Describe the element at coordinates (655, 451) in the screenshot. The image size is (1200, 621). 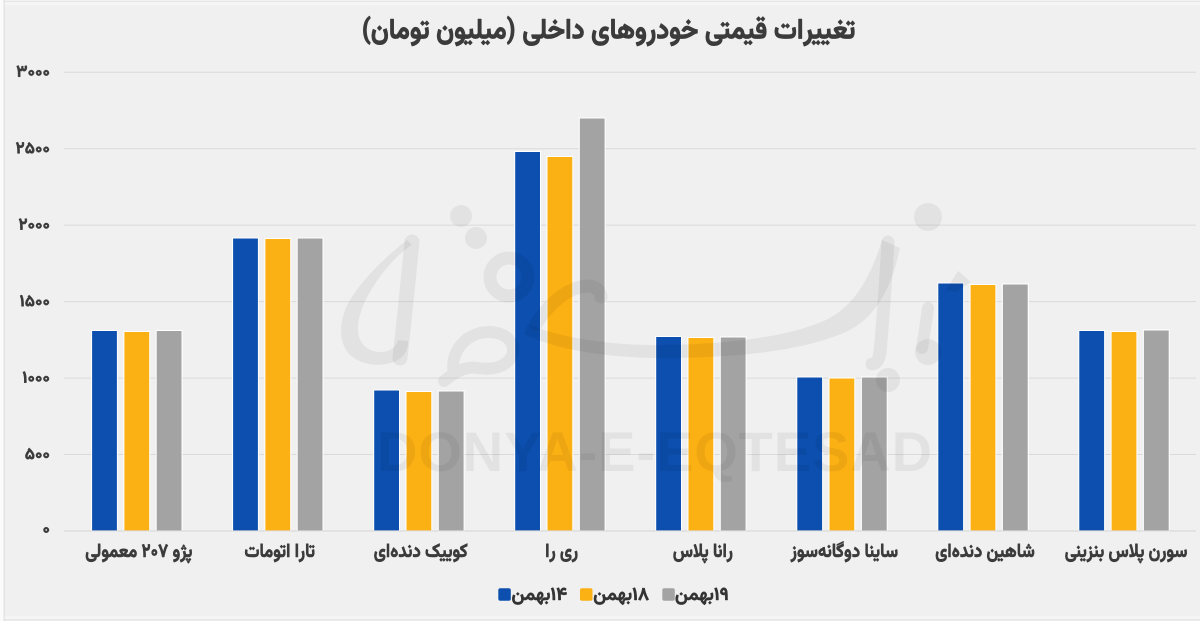
I see `svg-text: DONYA-E-EQTESAD` at that location.